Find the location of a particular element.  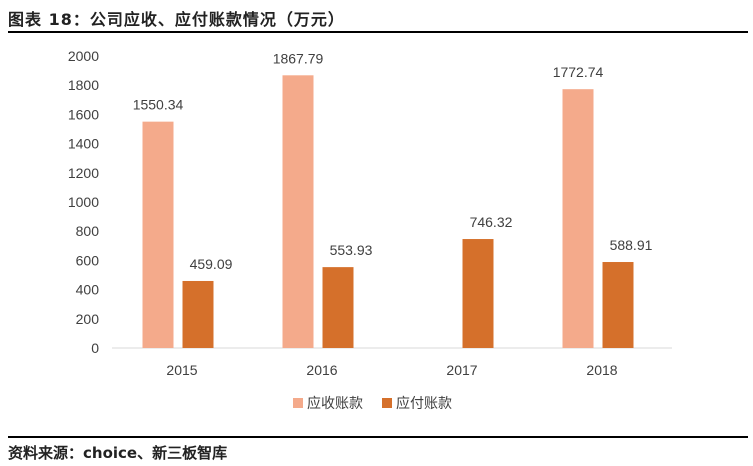

y-tick-label: 2000 is located at coordinates (83, 56).